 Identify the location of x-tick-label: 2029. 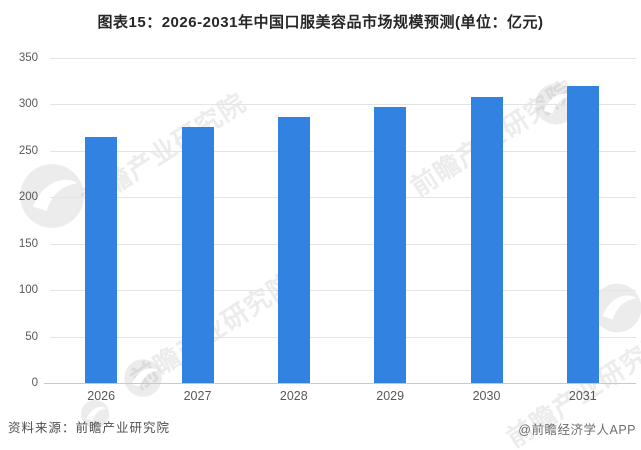
(390, 396).